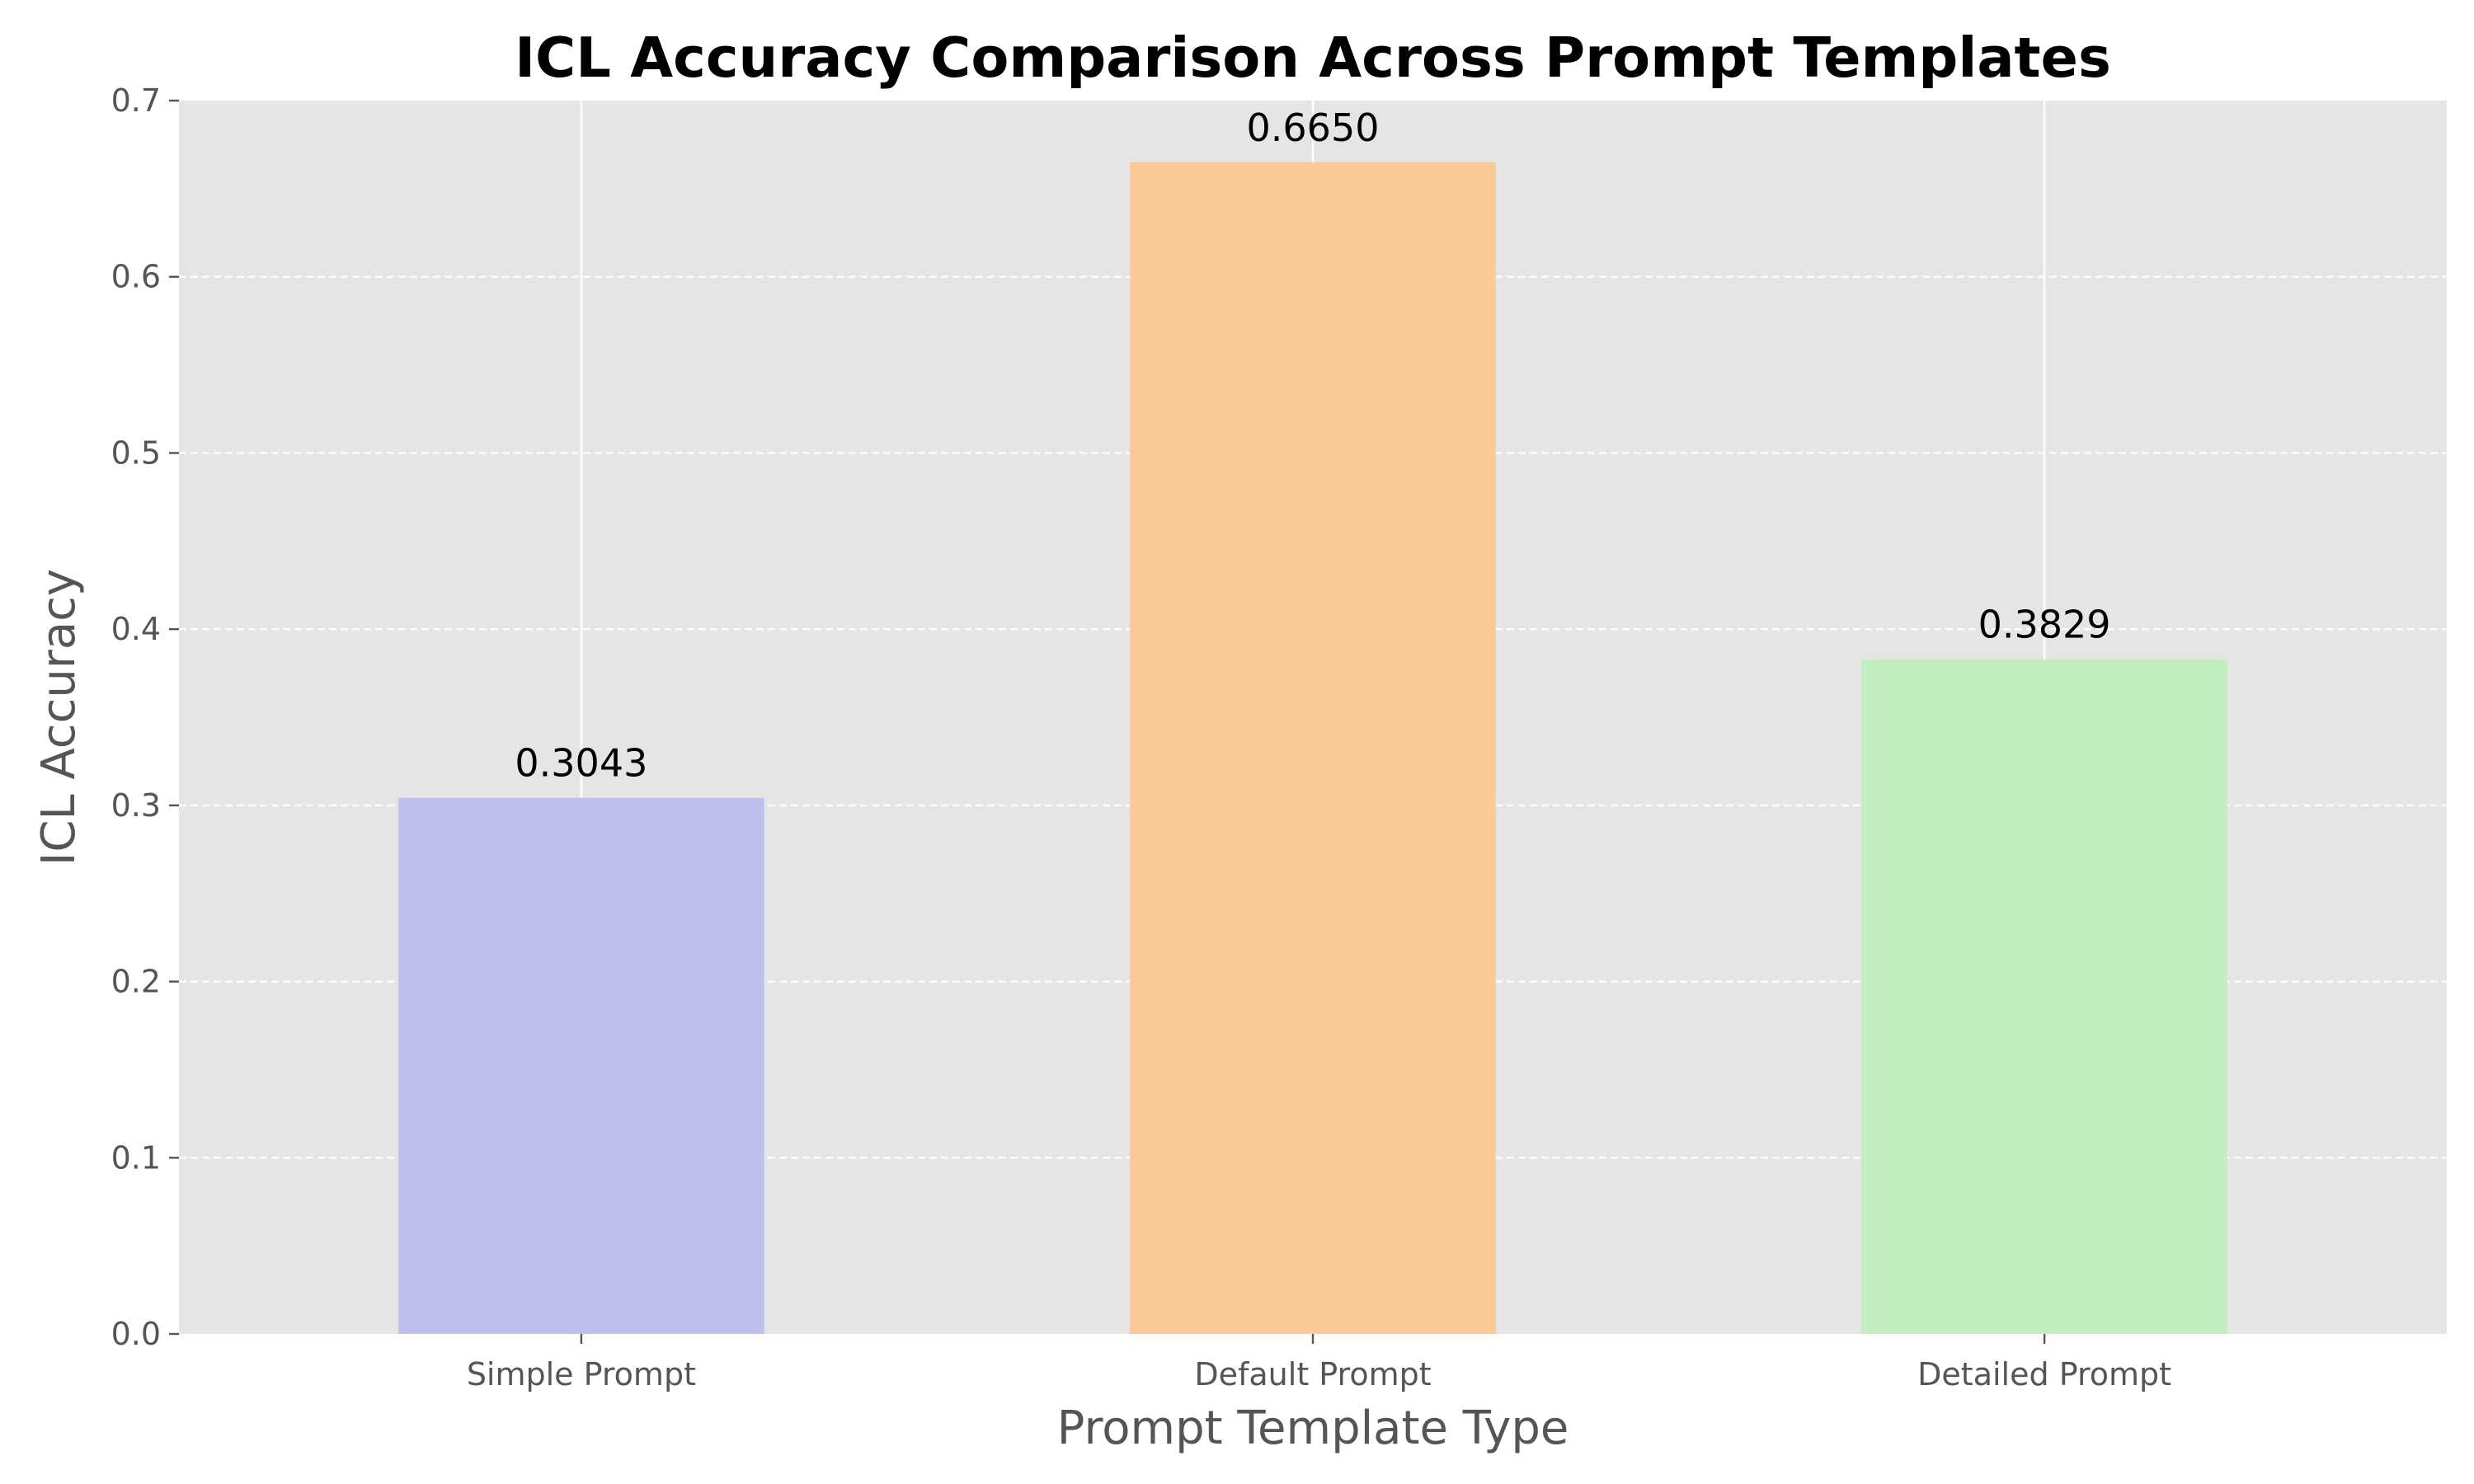 The height and width of the screenshot is (1484, 2474). I want to click on bar-value-label: 0.3829, so click(2044, 625).